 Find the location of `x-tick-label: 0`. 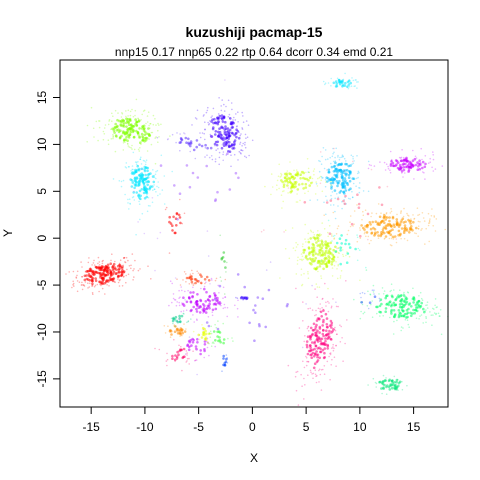

x-tick-label: 0 is located at coordinates (252, 427).